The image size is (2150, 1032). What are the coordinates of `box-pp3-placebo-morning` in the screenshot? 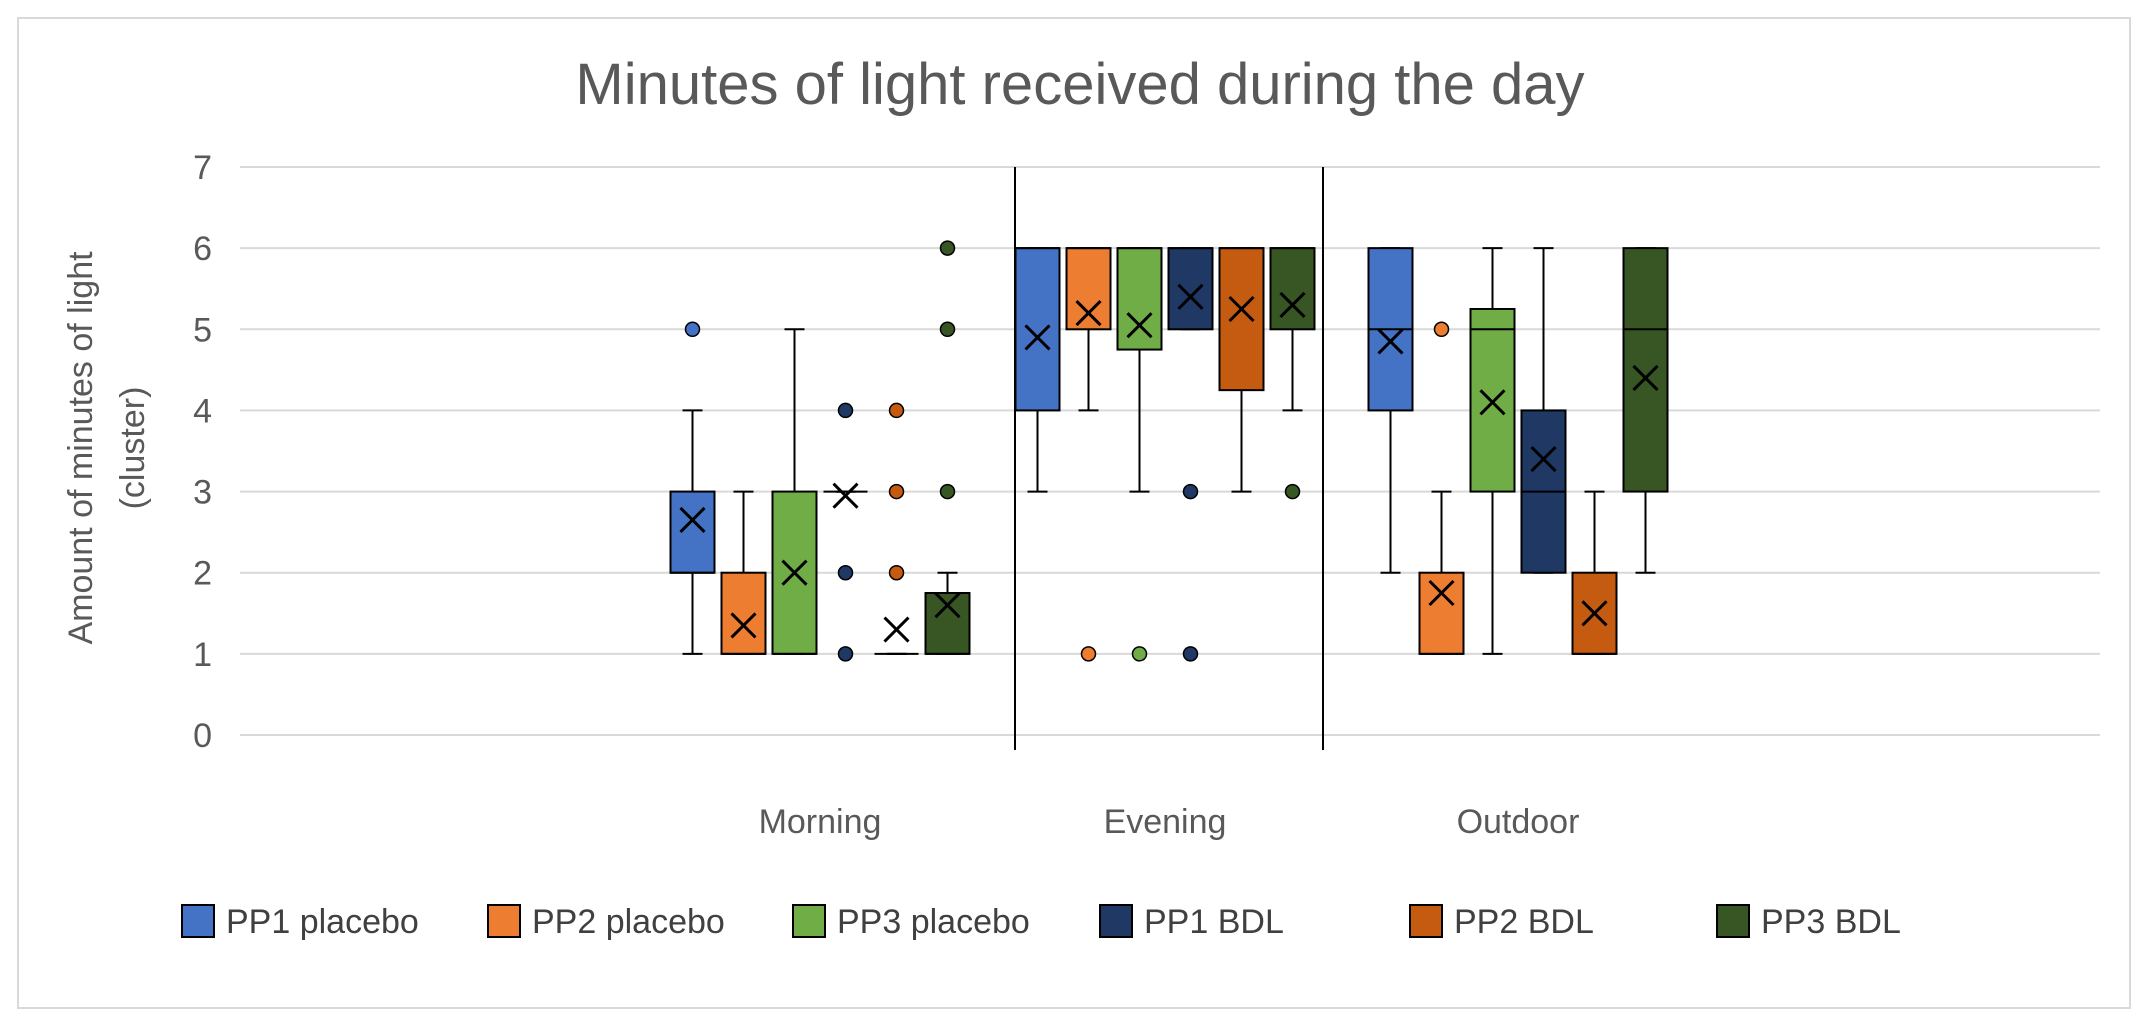 It's located at (794, 491).